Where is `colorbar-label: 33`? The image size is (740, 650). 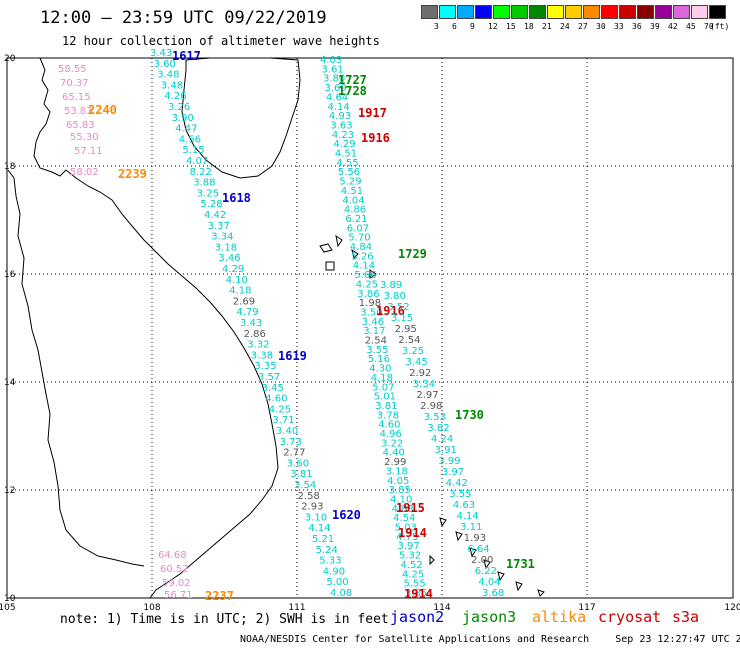 colorbar-label: 33 is located at coordinates (619, 26).